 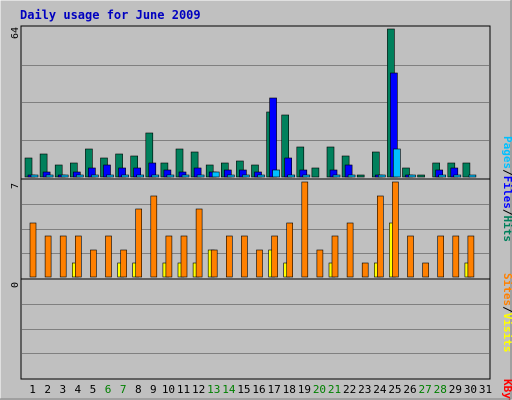 What do you see at coordinates (440, 389) in the screenshot?
I see `x-tick-label: 28` at bounding box center [440, 389].